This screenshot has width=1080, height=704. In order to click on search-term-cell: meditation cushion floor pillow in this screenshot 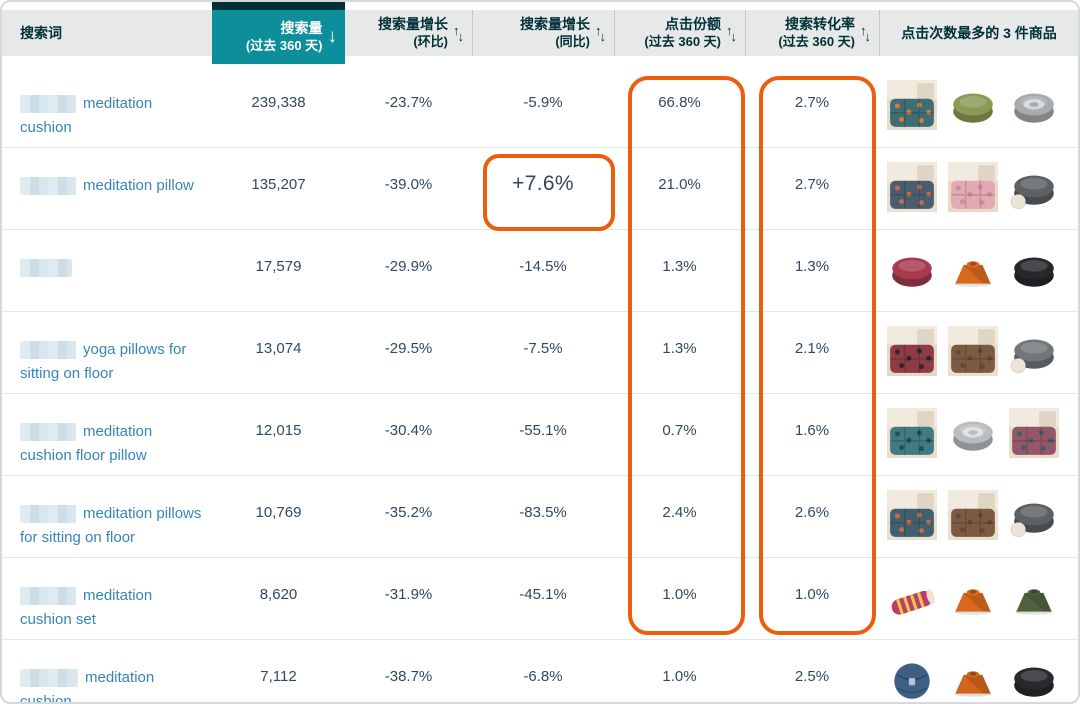, I will do `click(107, 434)`.